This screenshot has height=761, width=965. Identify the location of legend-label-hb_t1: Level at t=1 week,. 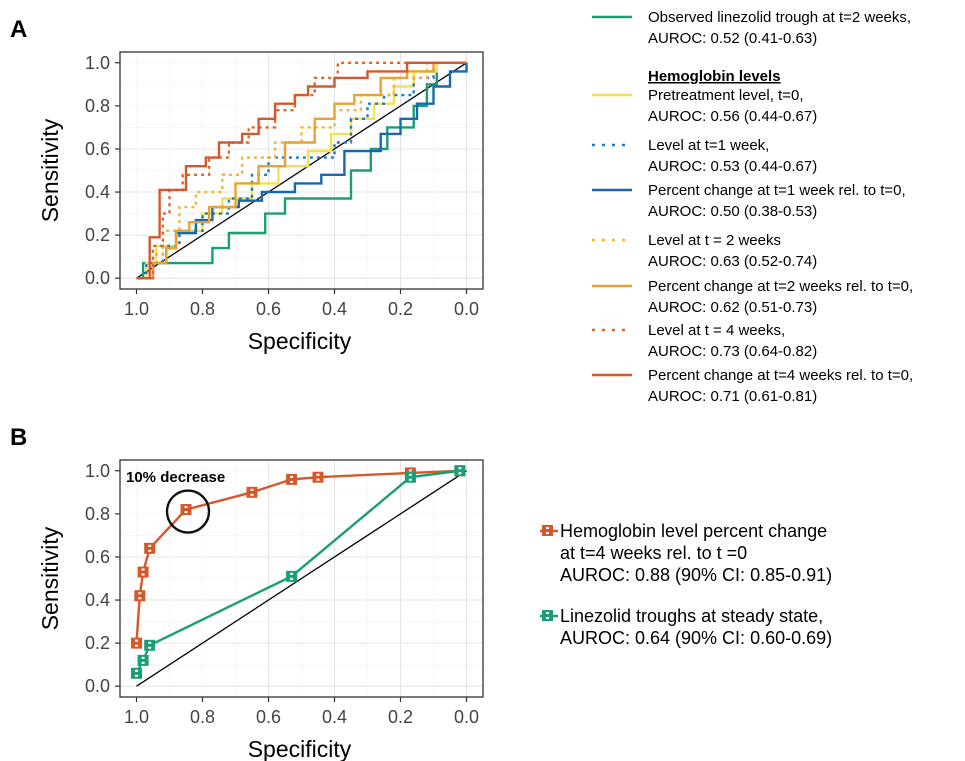
(708, 145).